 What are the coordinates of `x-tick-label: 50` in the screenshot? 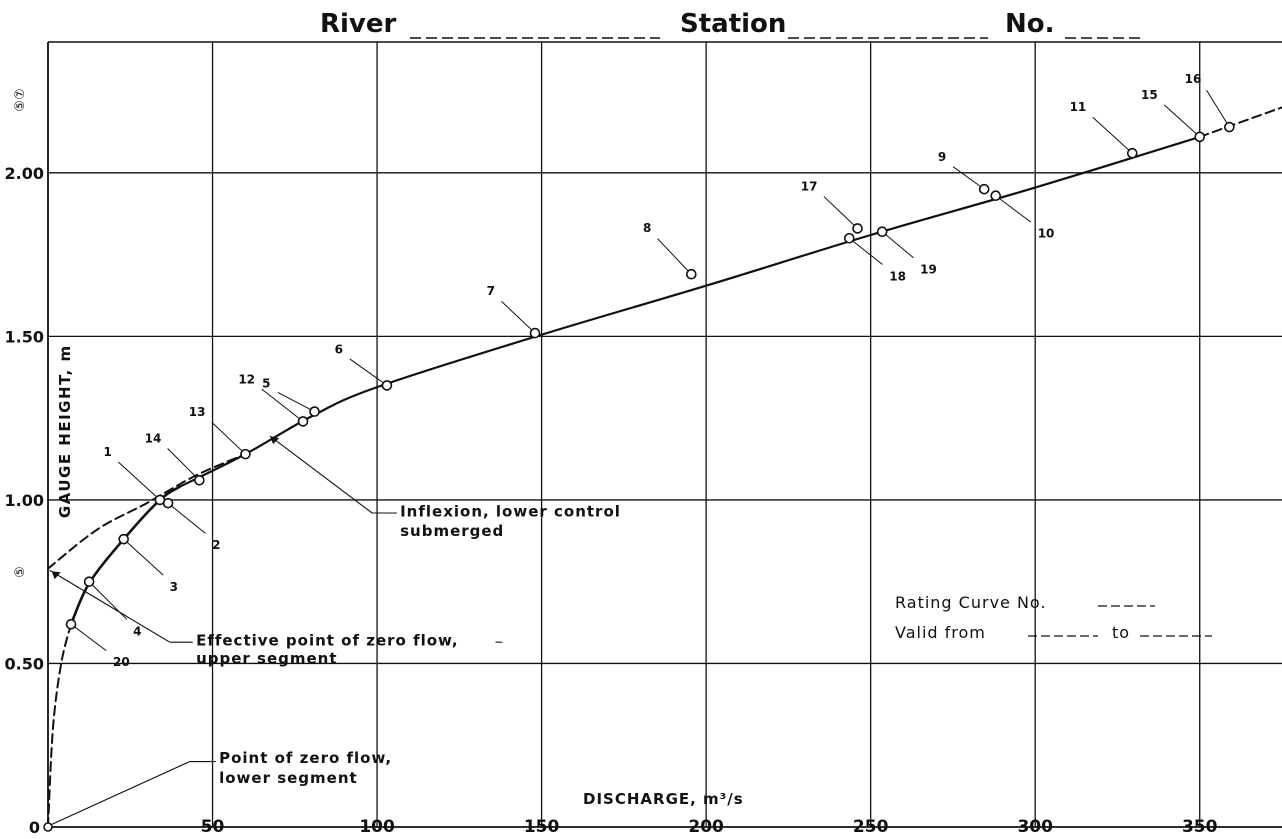 It's located at (213, 827).